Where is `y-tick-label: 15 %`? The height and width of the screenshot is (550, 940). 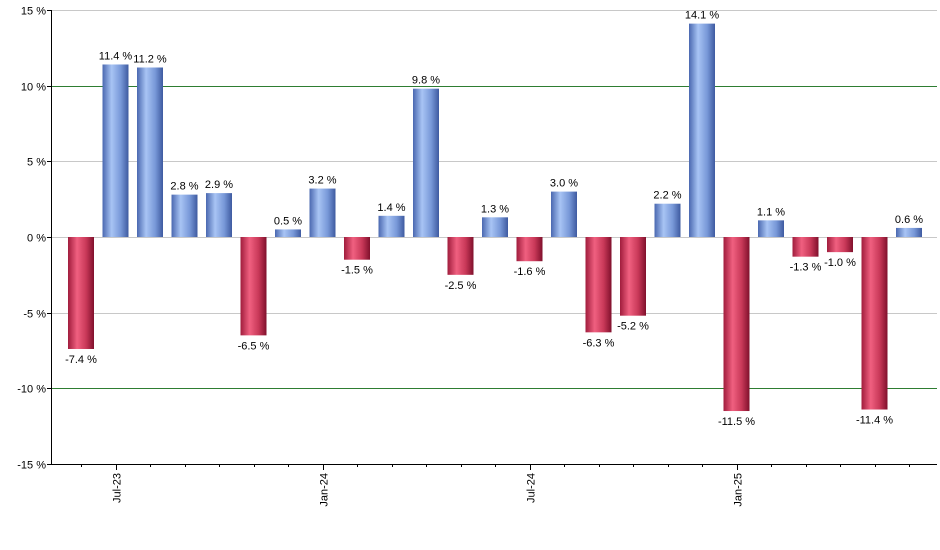 y-tick-label: 15 % is located at coordinates (33, 12).